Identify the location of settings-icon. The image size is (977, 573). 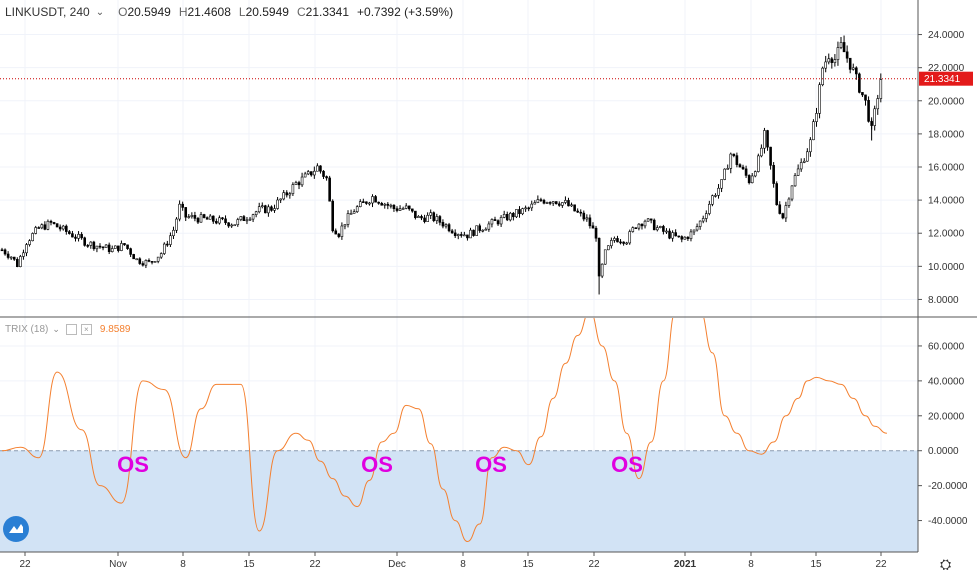
(71, 329).